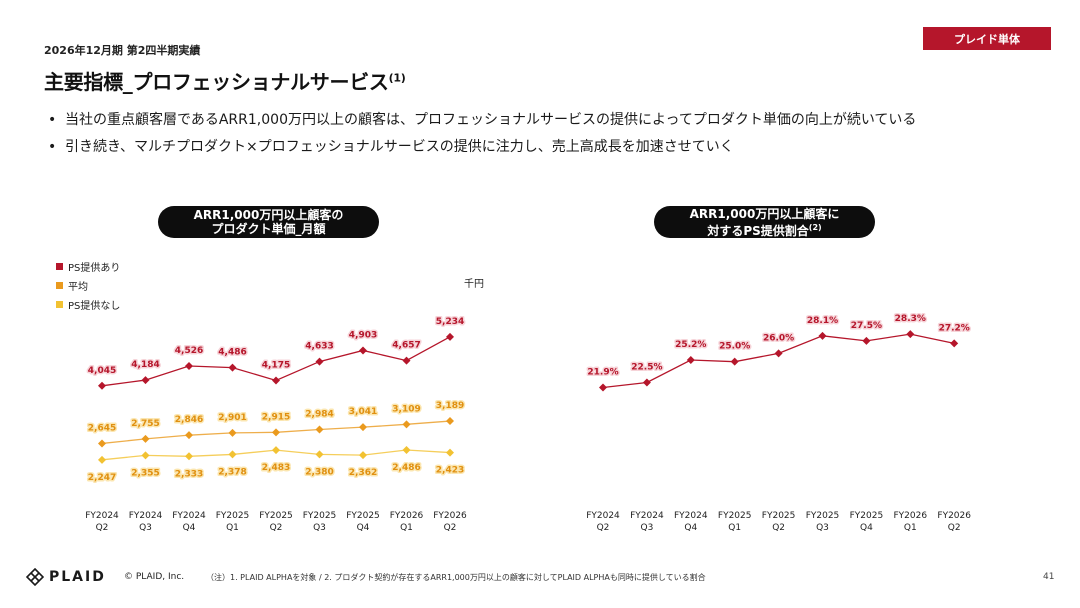 This screenshot has height=608, width=1080. I want to click on right-chart-footnote-marker: (2), so click(815, 227).